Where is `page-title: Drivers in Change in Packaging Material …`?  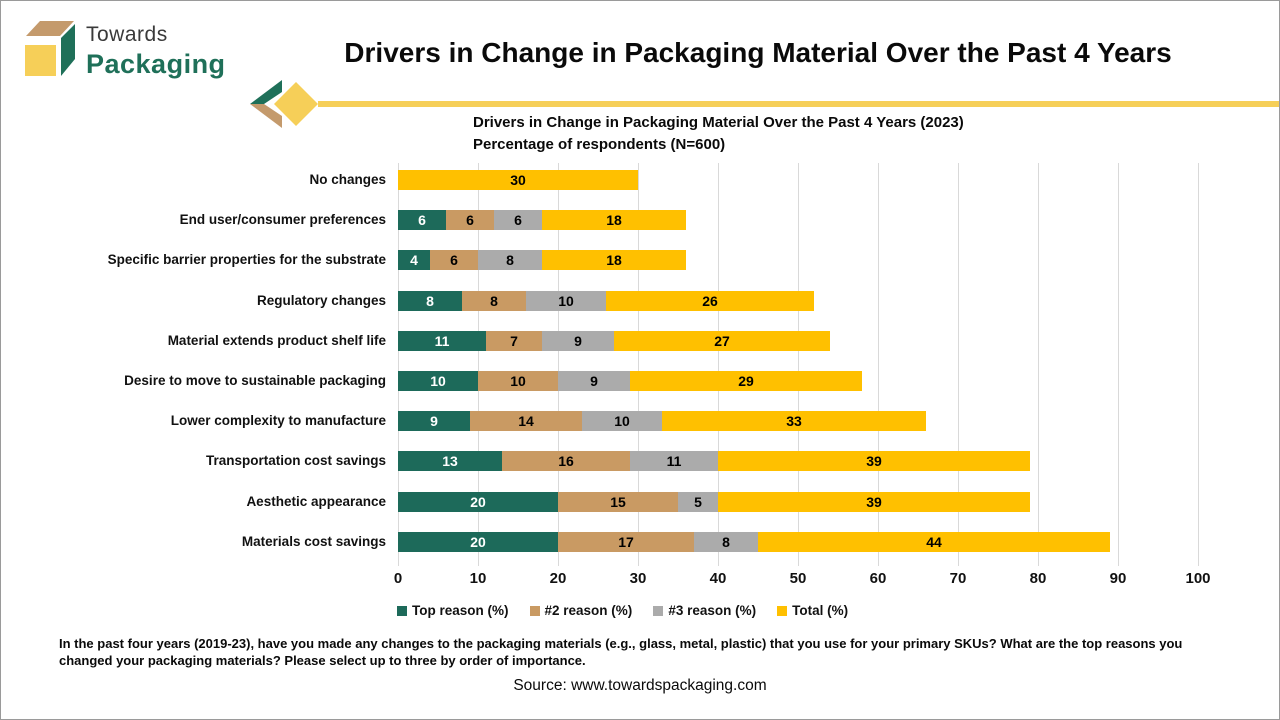
page-title: Drivers in Change in Packaging Material … is located at coordinates (758, 52).